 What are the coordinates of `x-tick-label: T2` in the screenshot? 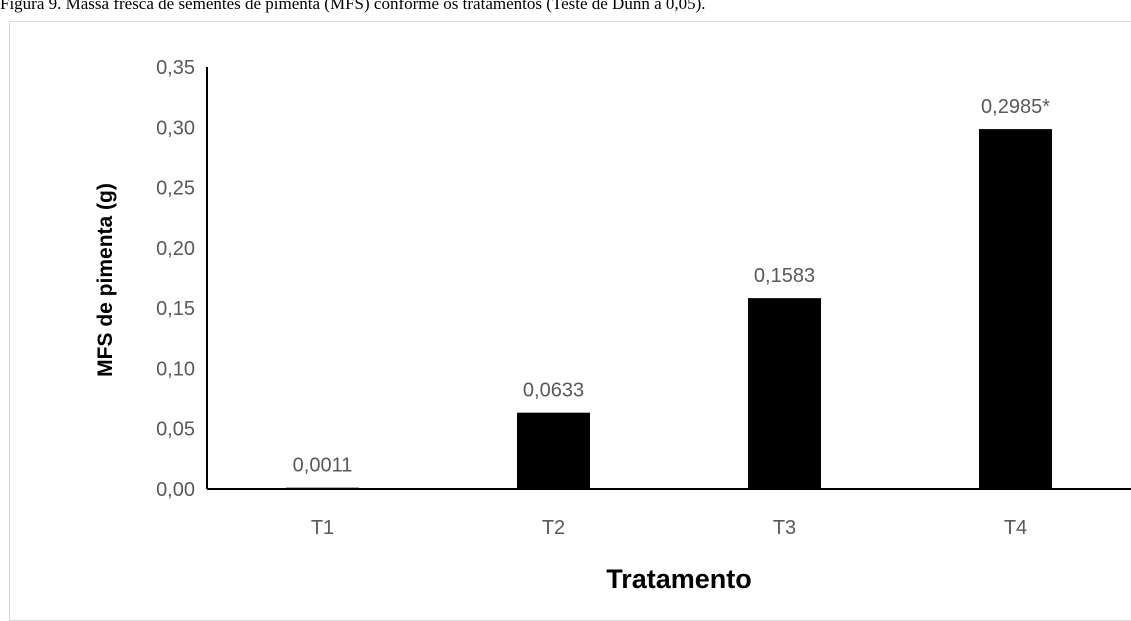 It's located at (553, 528).